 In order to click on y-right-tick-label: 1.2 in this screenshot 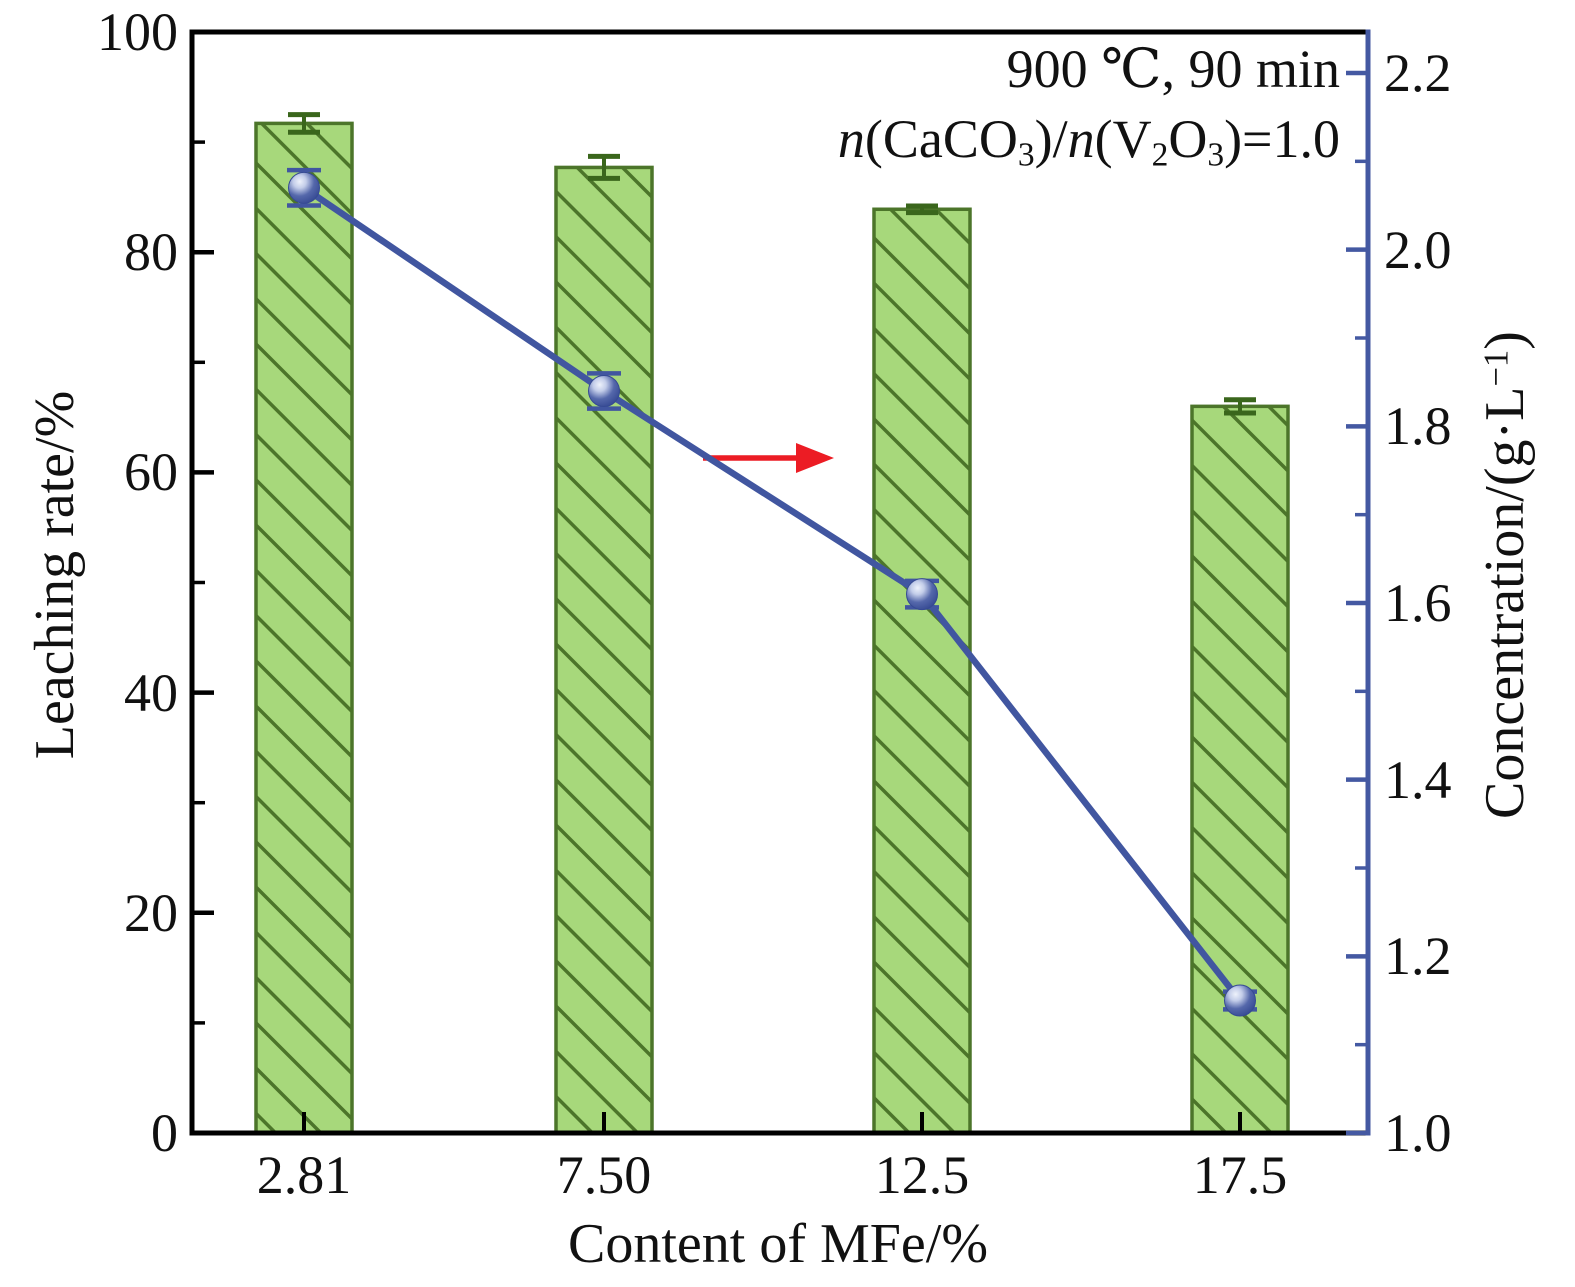, I will do `click(1418, 956)`.